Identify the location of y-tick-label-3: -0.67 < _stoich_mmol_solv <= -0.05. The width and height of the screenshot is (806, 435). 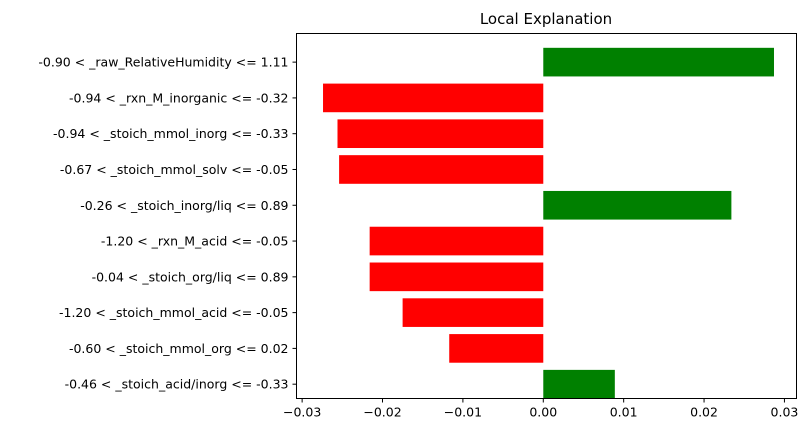
(174, 169).